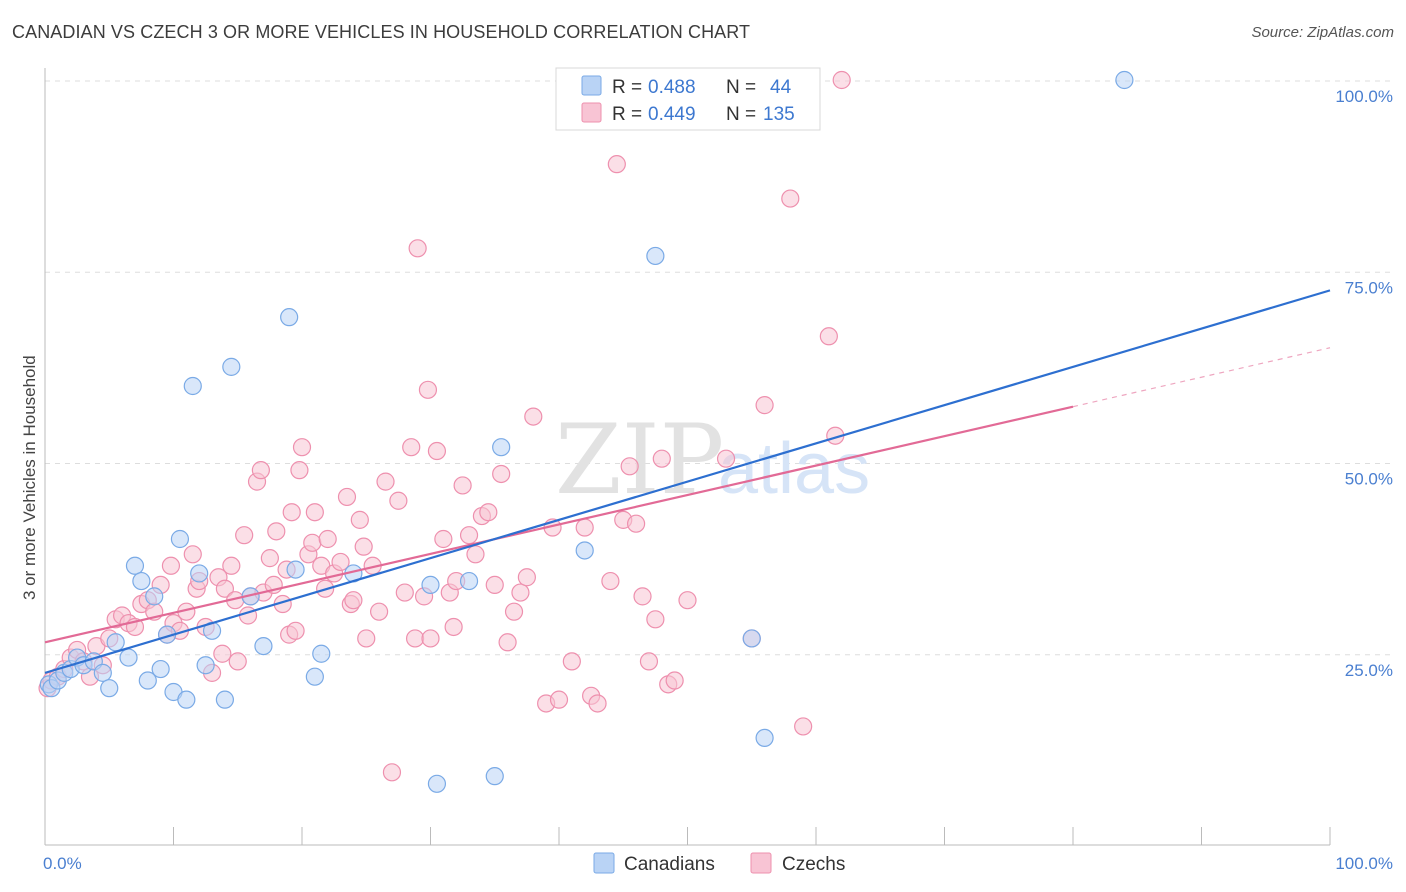 The image size is (1406, 892). I want to click on x-tick-label-max: 100.0%, so click(1364, 863).